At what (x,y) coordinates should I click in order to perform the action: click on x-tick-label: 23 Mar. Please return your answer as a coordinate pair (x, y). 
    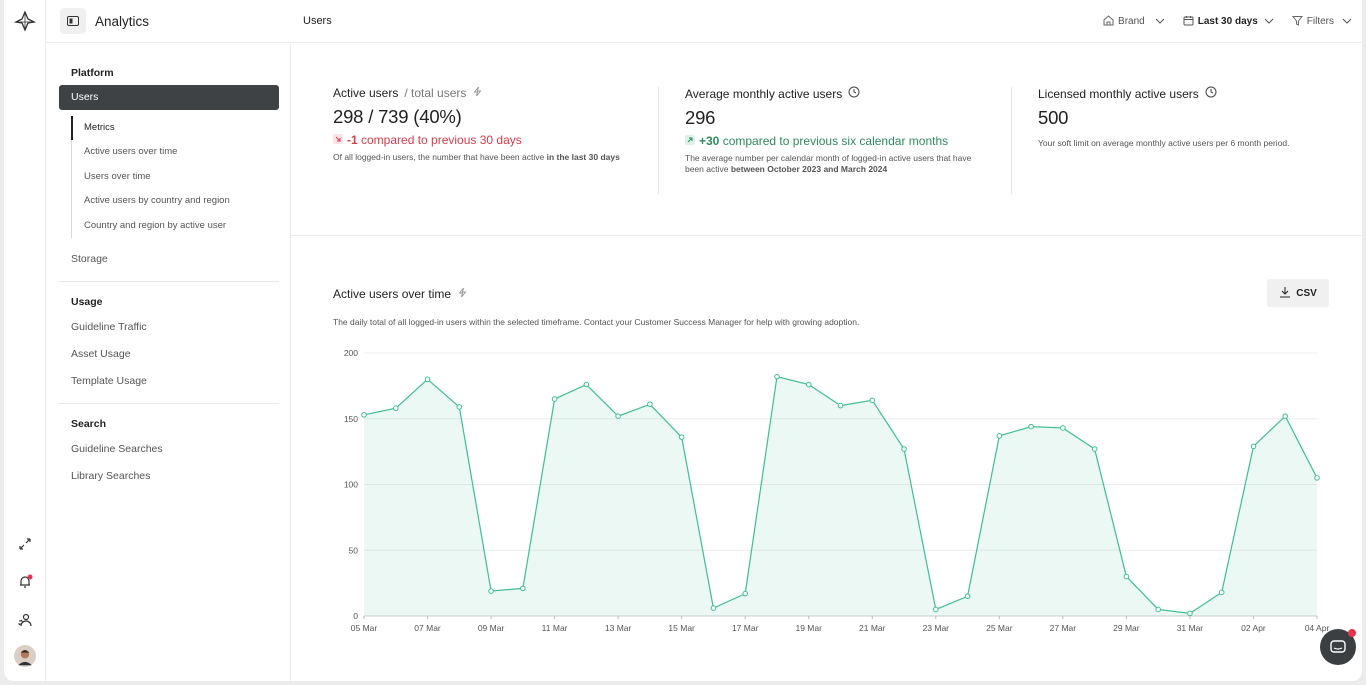
    Looking at the image, I should click on (936, 628).